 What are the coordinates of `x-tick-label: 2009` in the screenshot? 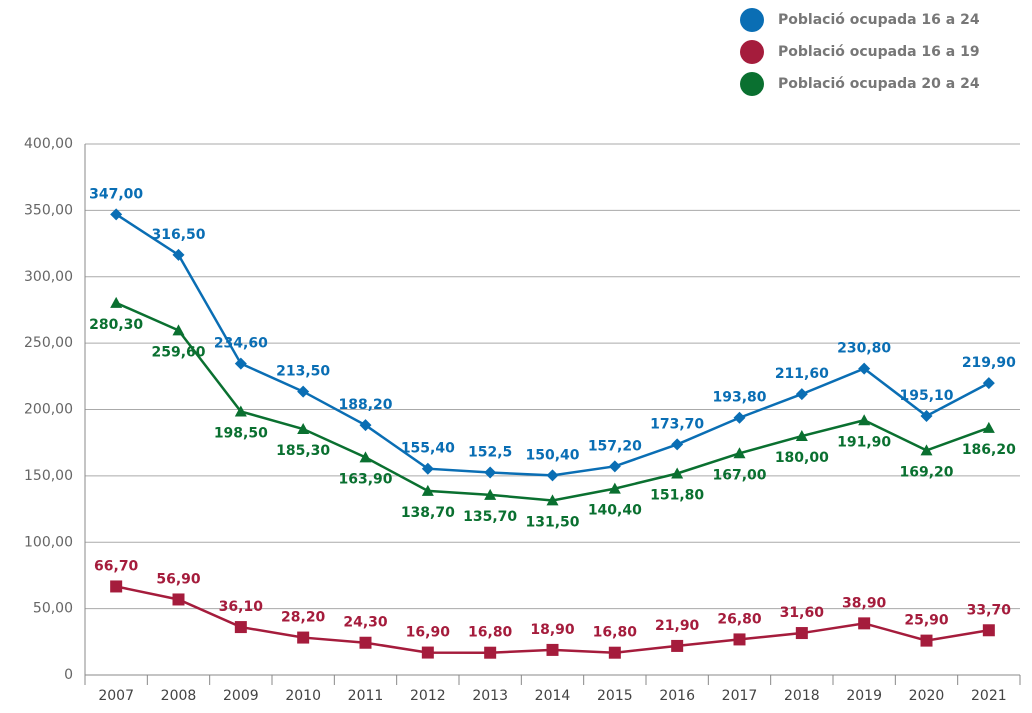 It's located at (241, 696).